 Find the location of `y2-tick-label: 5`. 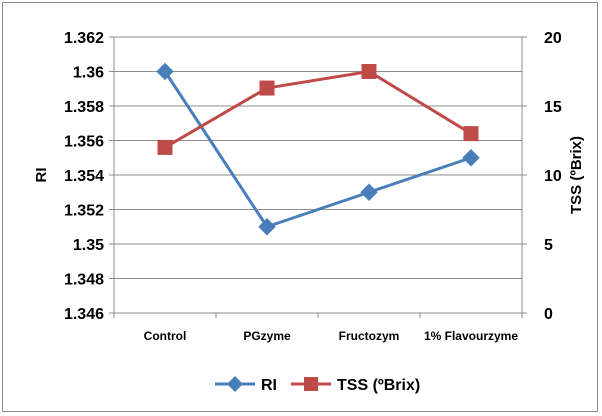

y2-tick-label: 5 is located at coordinates (548, 245).